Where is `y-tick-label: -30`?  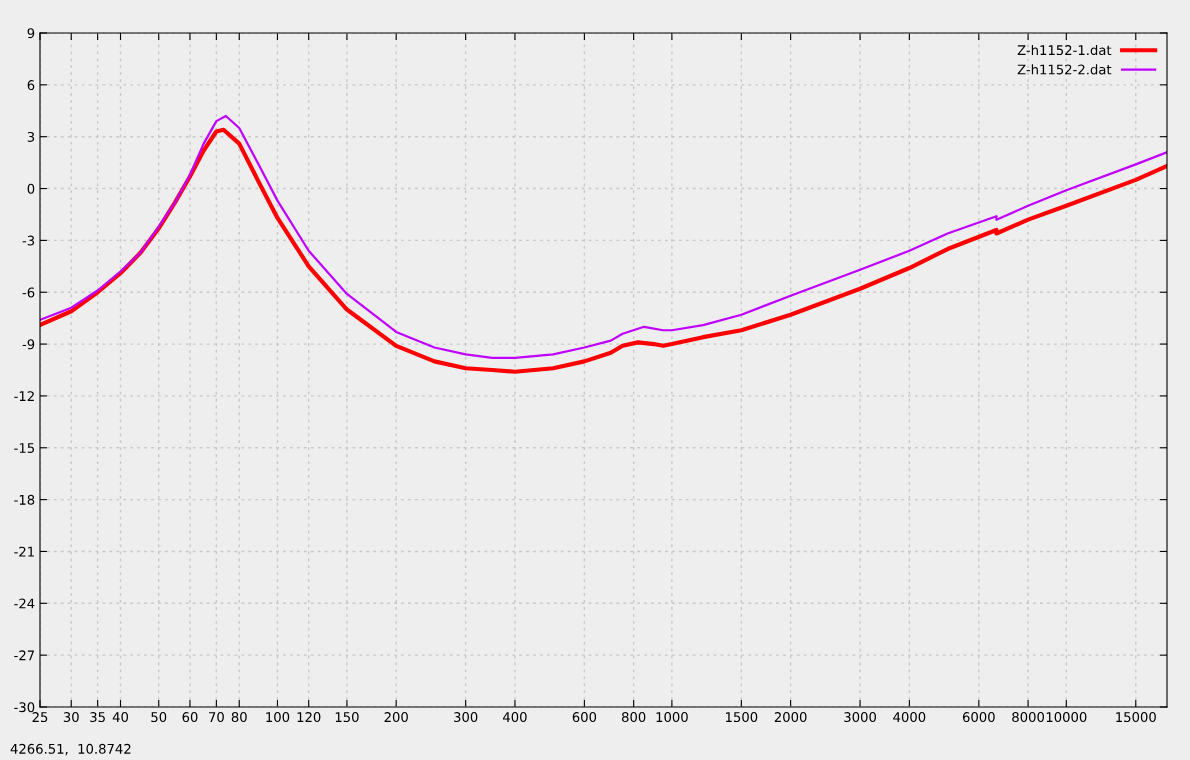
y-tick-label: -30 is located at coordinates (24, 707).